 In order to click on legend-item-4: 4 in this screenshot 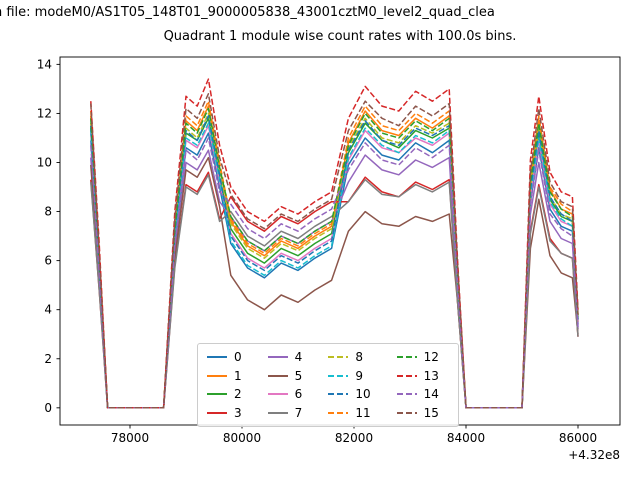, I will do `click(290, 357)`.